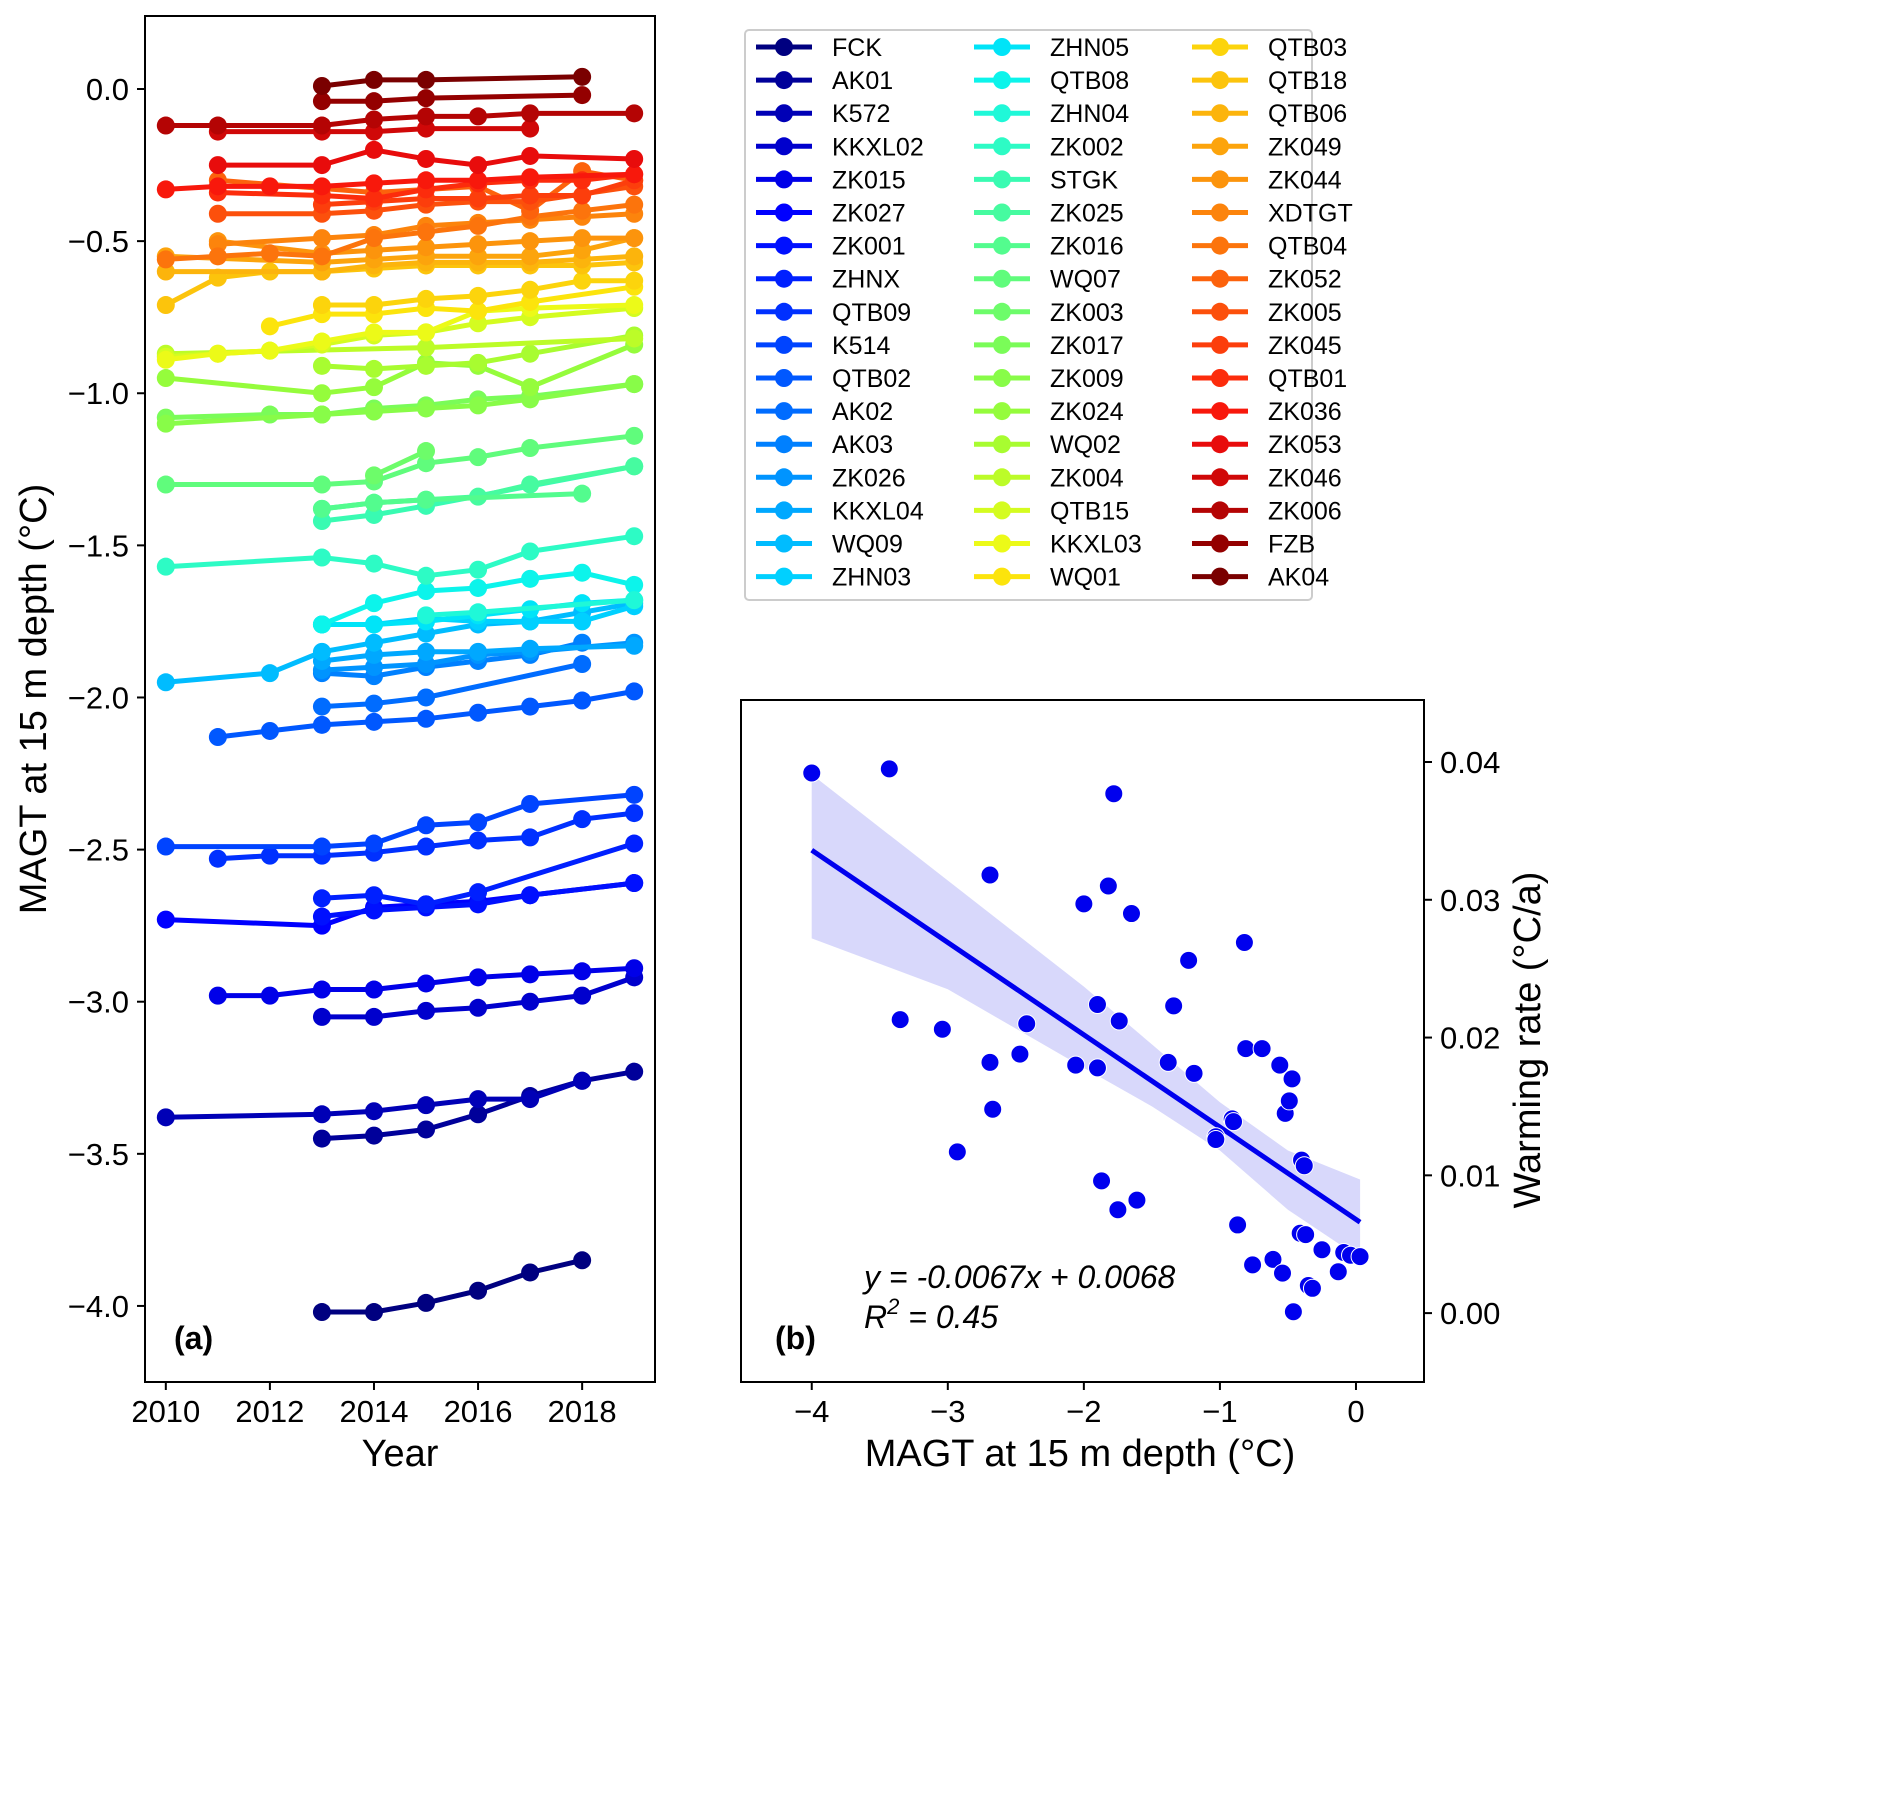 The width and height of the screenshot is (1892, 1799). I want to click on legend-label: ZK046, so click(1305, 478).